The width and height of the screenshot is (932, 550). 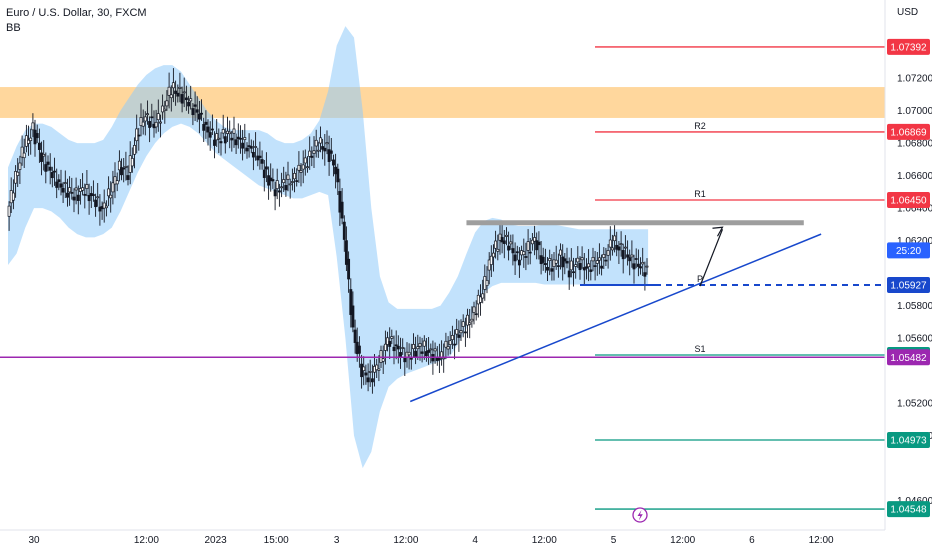 I want to click on time-axis: 30 12:00 2023 15:00 3 12:00 4 12:00 5 12:00 6 12:00, so click(x=442, y=537).